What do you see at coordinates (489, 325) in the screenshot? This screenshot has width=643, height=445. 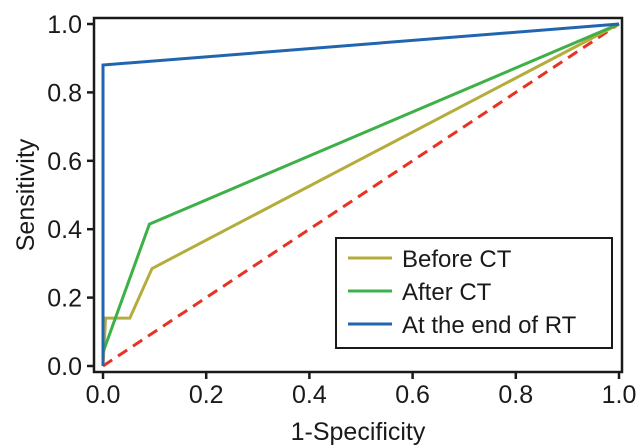 I see `legend-label-2: At the end of RT` at bounding box center [489, 325].